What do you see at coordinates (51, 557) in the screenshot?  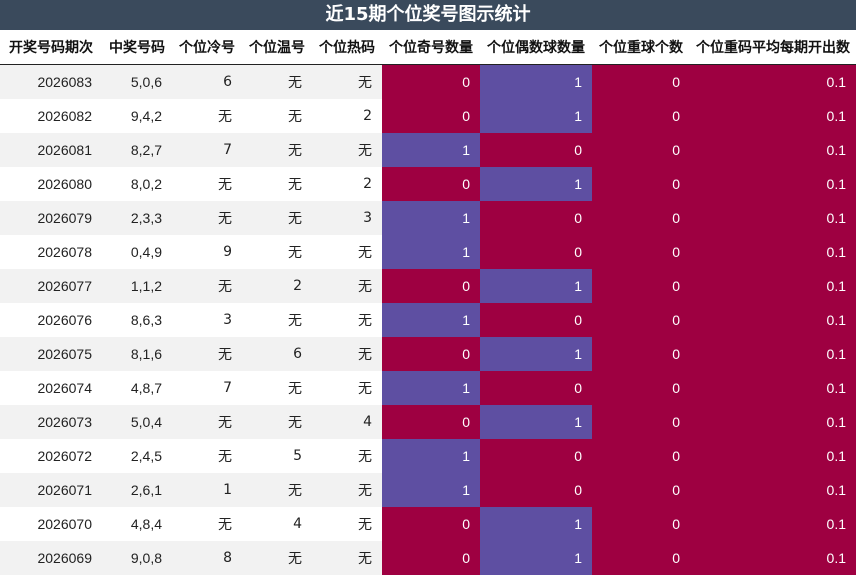 I see `cell-period: 2026069` at bounding box center [51, 557].